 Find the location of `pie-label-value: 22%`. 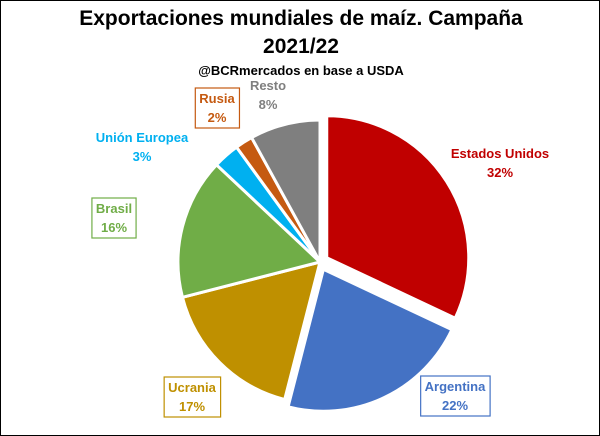

pie-label-value: 22% is located at coordinates (455, 405).